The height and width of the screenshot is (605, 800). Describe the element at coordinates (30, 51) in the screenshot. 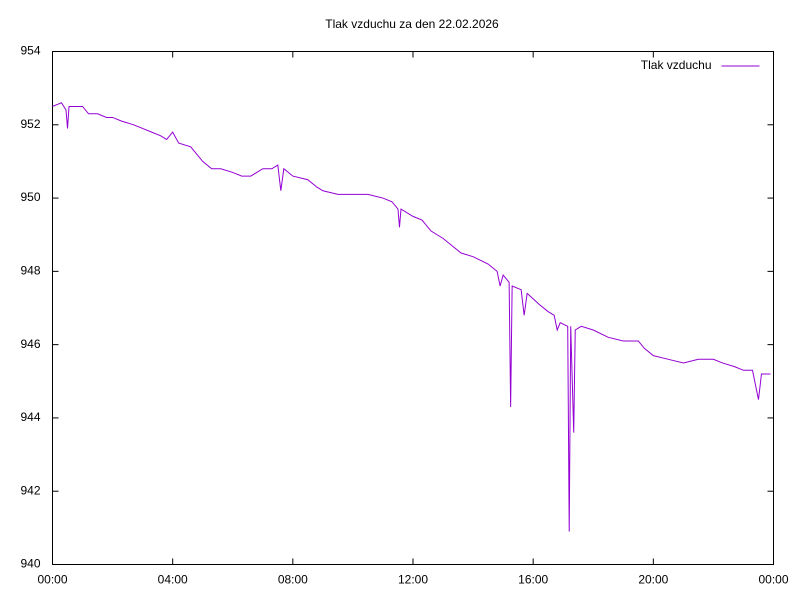

I see `y-tick-label: 954` at that location.